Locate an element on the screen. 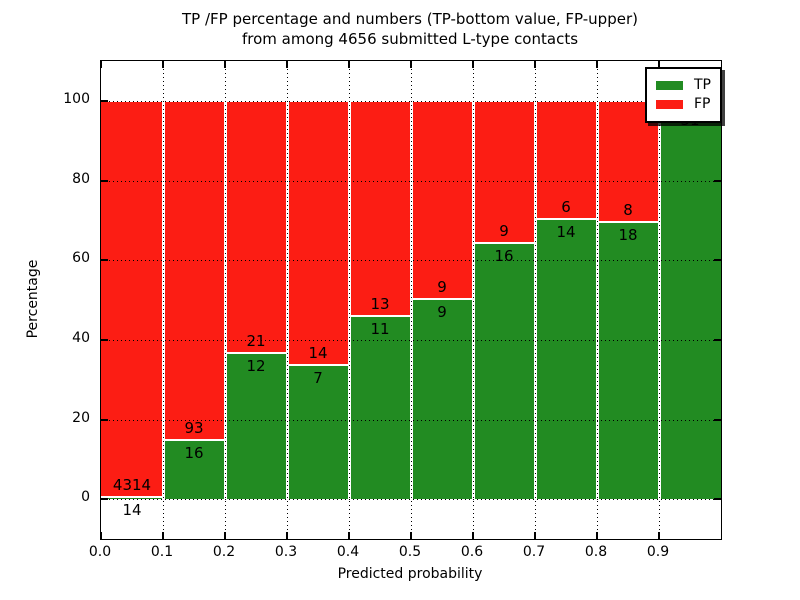 The width and height of the screenshot is (800, 600). tp-value-label: 12 is located at coordinates (256, 366).